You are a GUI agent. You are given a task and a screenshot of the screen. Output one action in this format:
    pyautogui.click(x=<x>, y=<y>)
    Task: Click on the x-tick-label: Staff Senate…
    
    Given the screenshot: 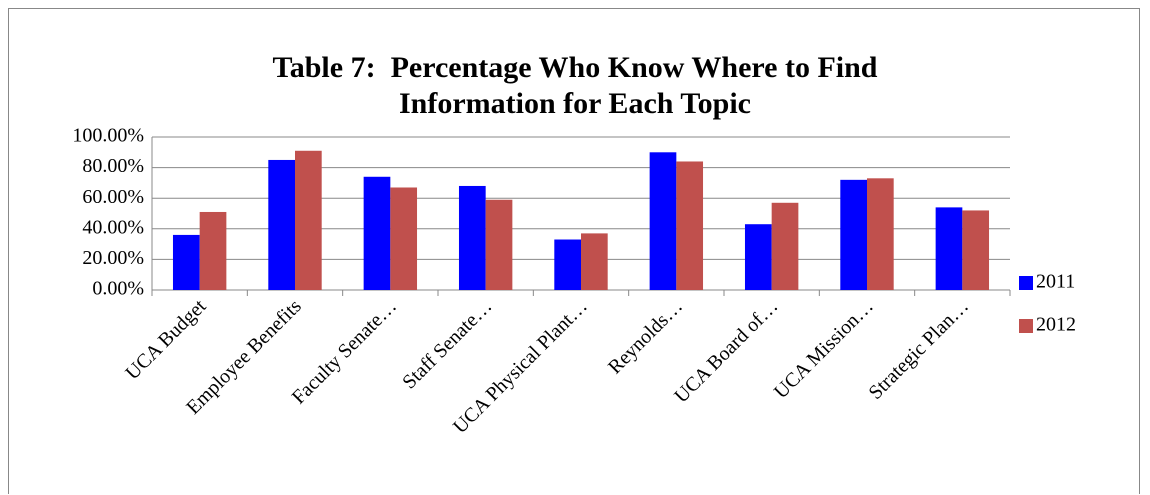 What is the action you would take?
    pyautogui.click(x=447, y=344)
    